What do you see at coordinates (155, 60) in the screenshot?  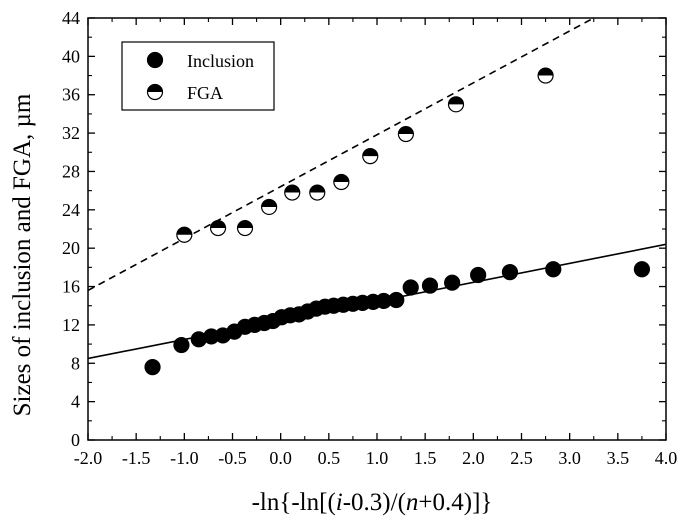 I see `legend-marker-inclusion` at bounding box center [155, 60].